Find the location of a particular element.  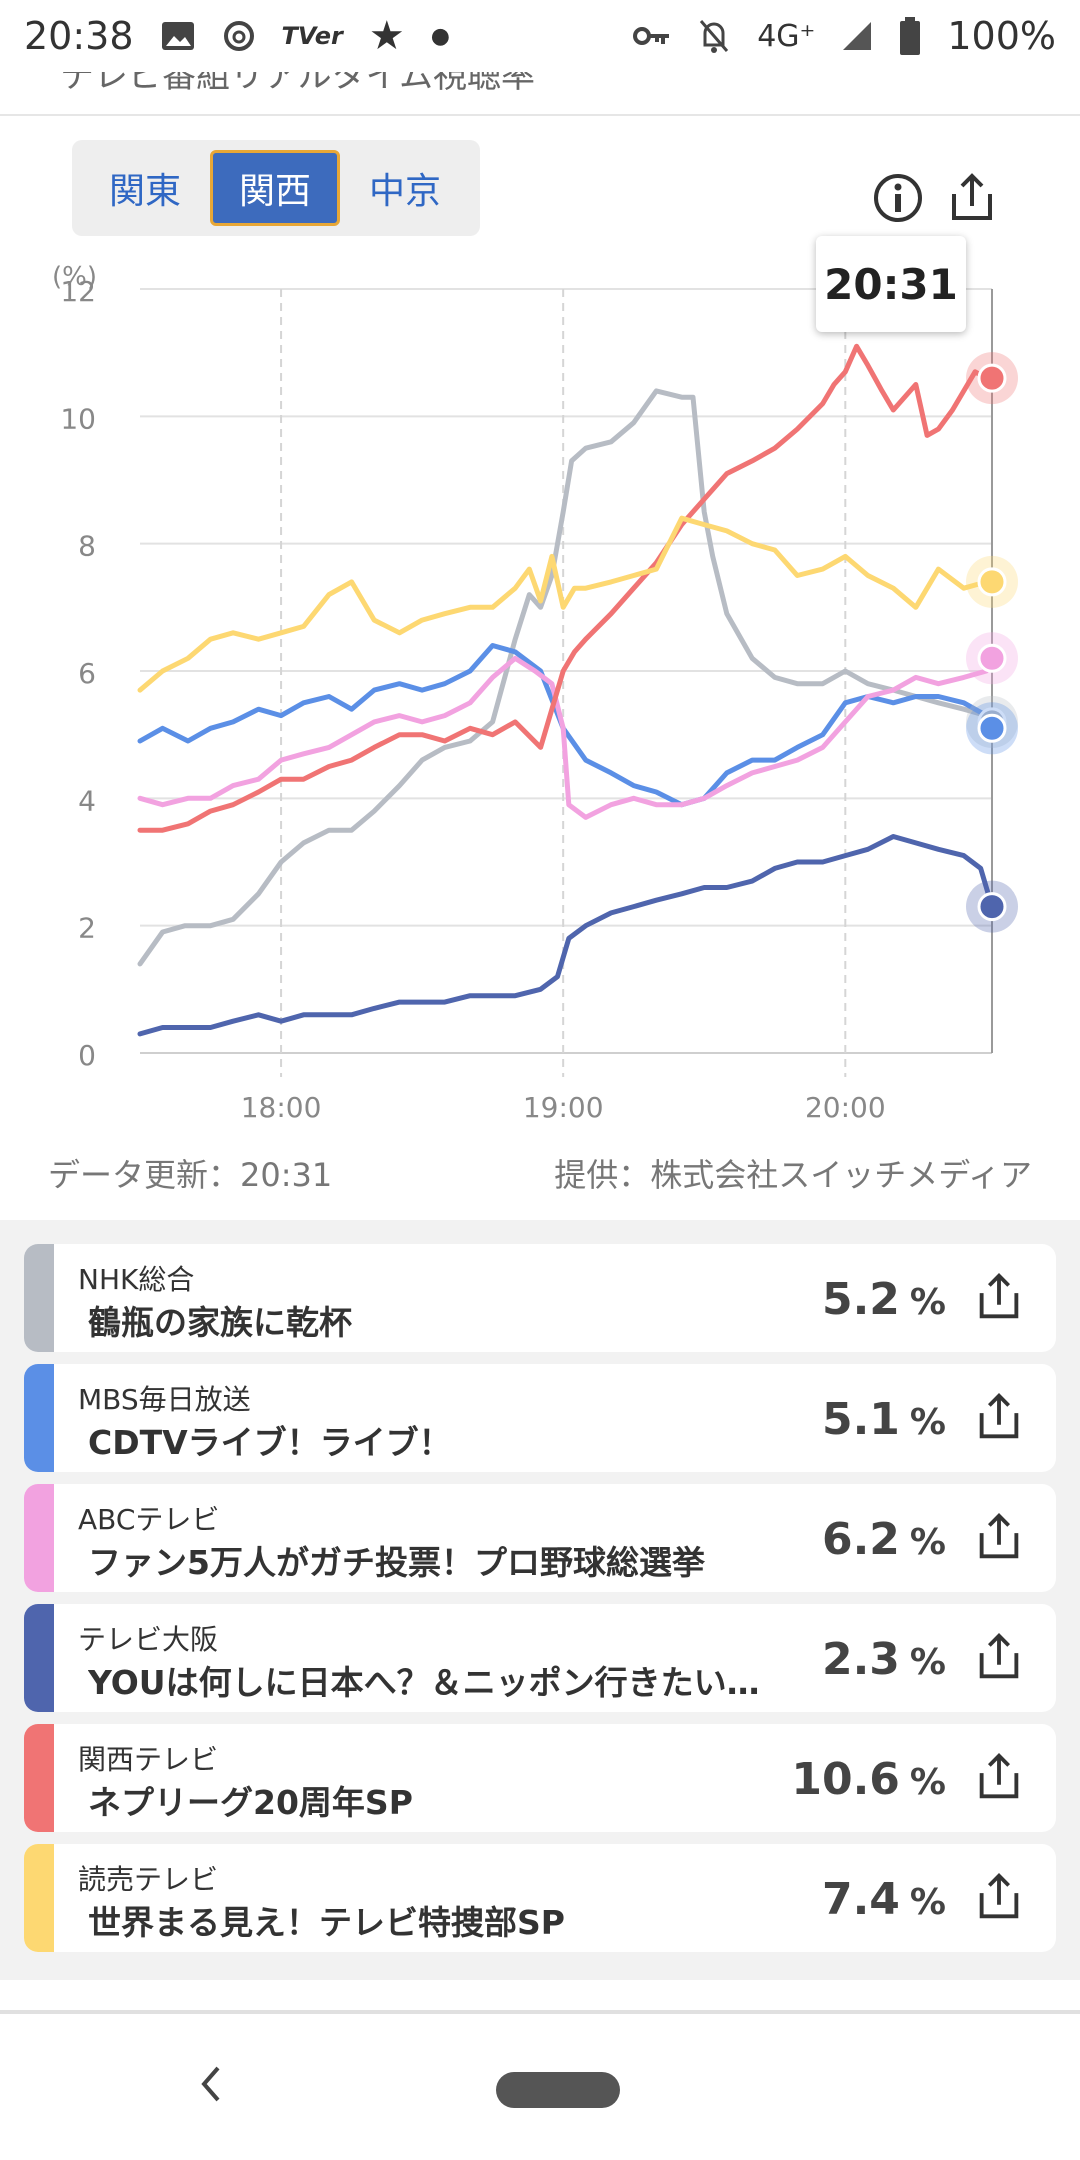

y-tick-label: 6 is located at coordinates (87, 673).